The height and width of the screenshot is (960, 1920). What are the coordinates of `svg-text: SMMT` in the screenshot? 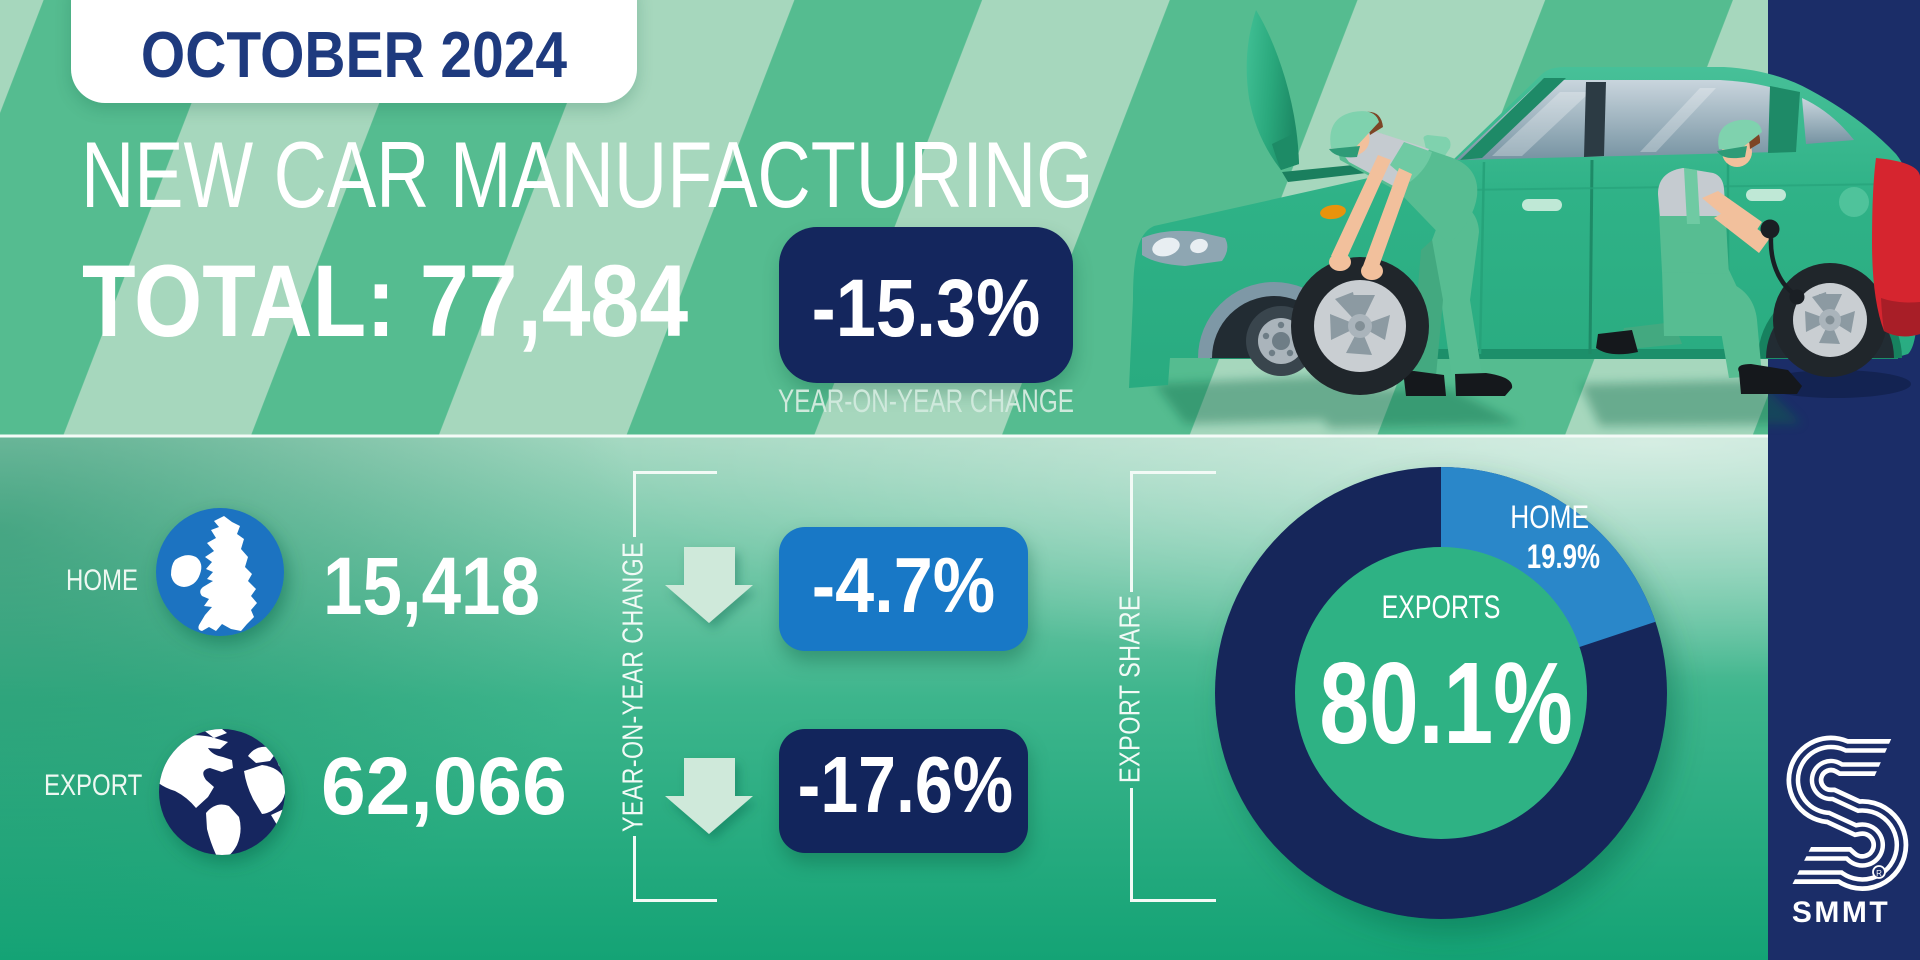 It's located at (1841, 912).